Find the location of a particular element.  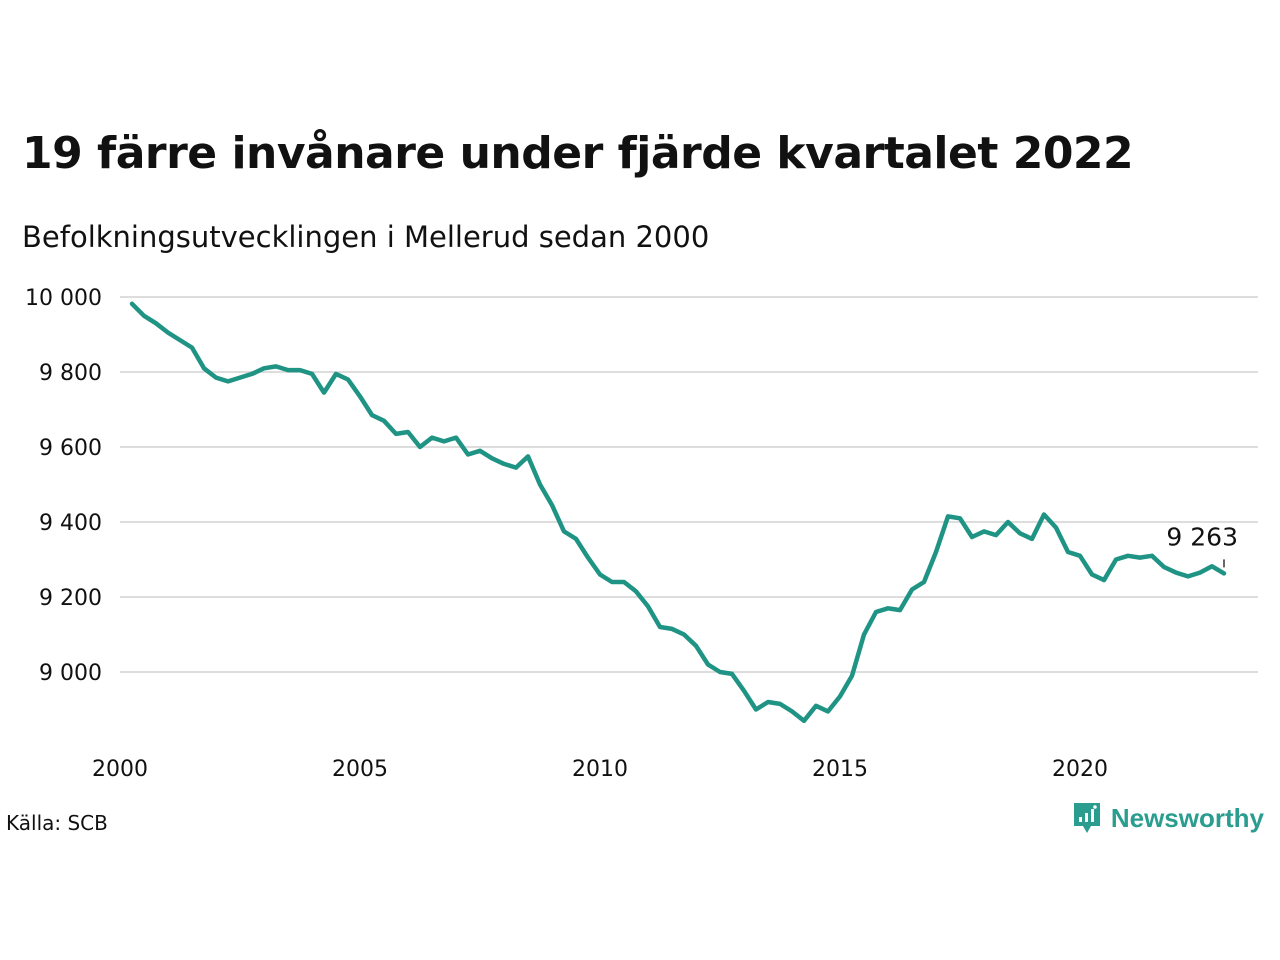

brand-logo: Newsworthy is located at coordinates (1167, 818).